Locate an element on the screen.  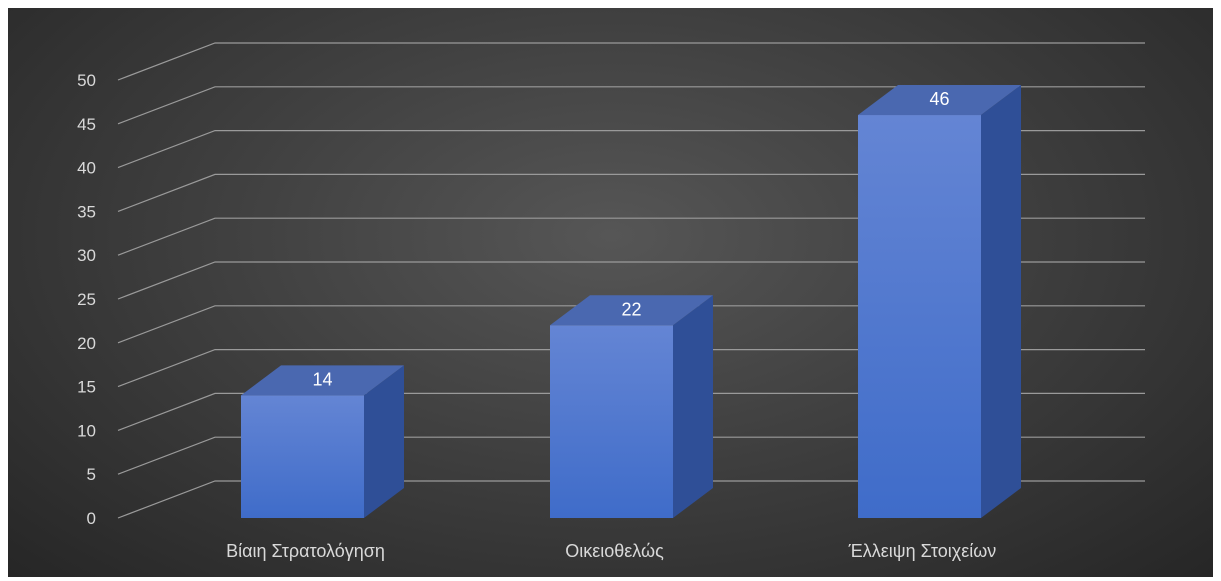
category-label: Οικειοθελώς is located at coordinates (614, 551).